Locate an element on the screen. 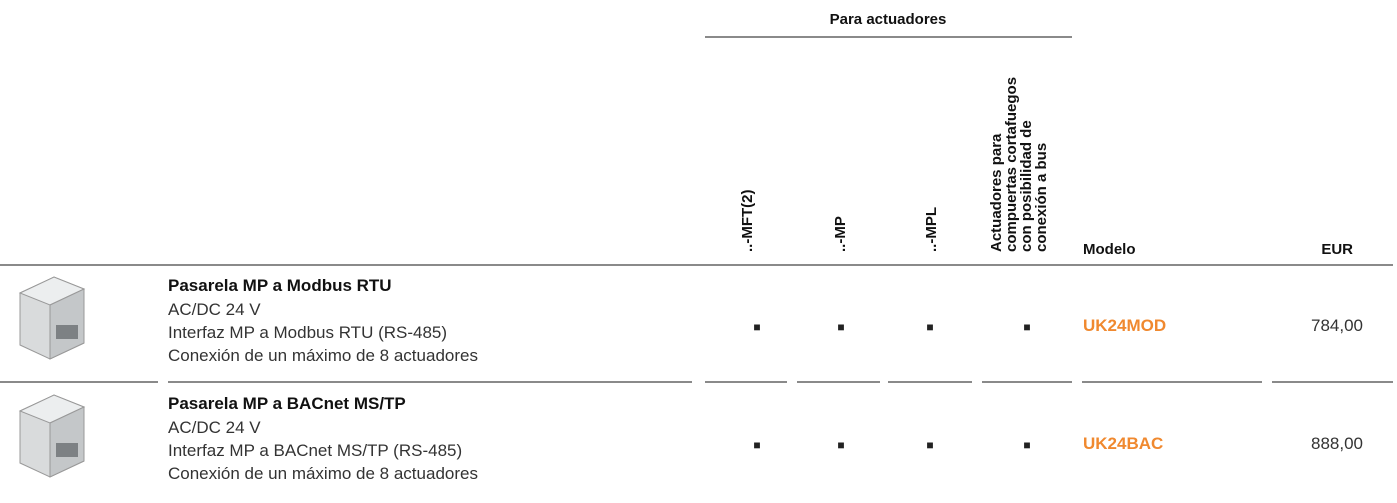 The height and width of the screenshot is (503, 1397). column-header: ..-MFT(2) is located at coordinates (747, 221).